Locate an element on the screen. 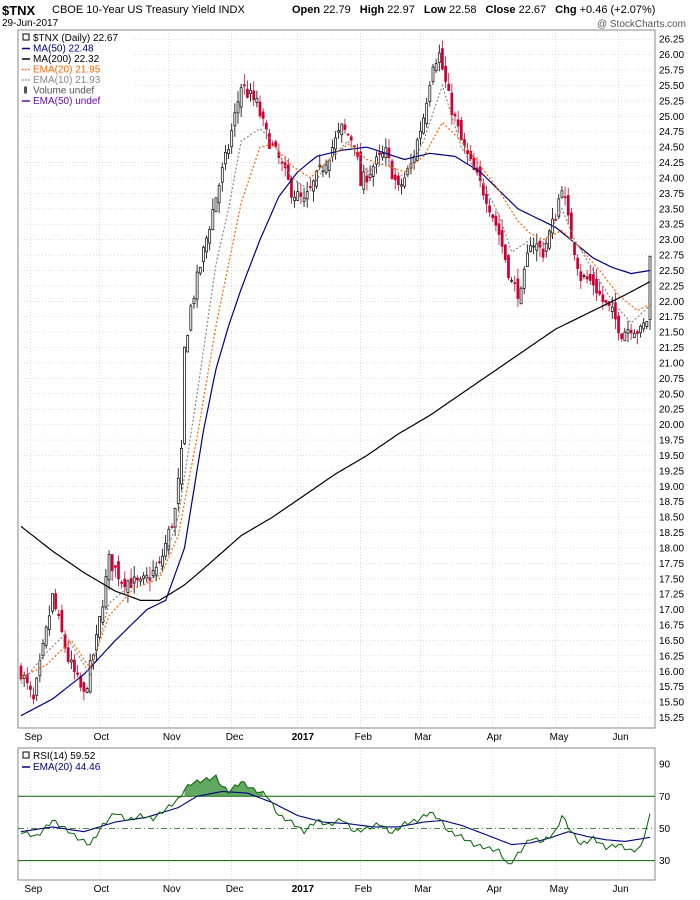  price-legend-entry: MA(50) 22.48 is located at coordinates (63, 49).